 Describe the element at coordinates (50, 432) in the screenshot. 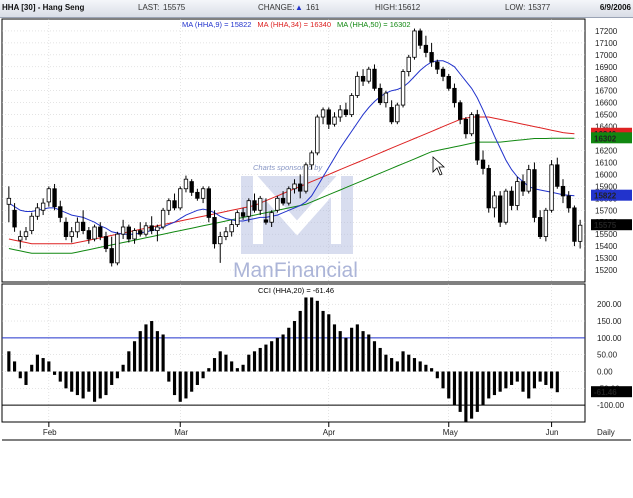

I see `x-tick-label: Feb` at that location.